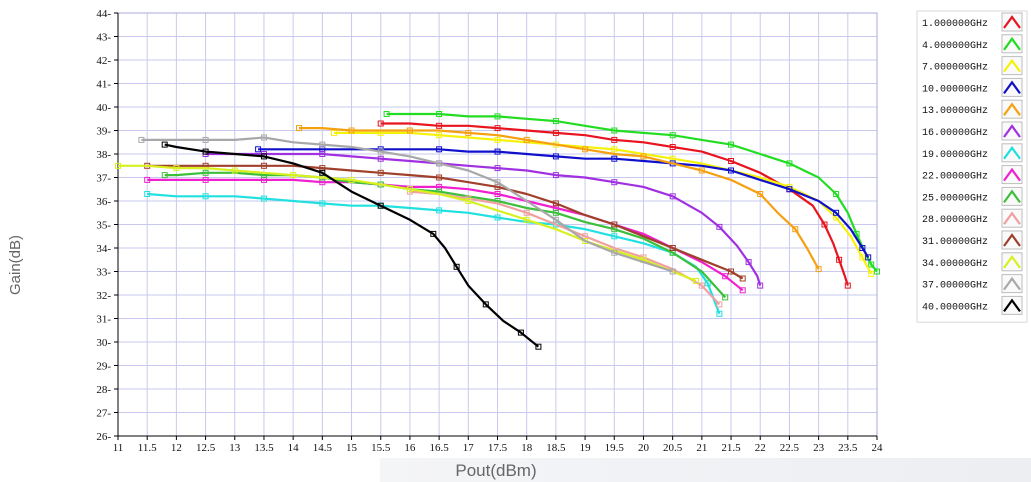 Image resolution: width=1031 pixels, height=482 pixels. Describe the element at coordinates (103, 320) in the screenshot. I see `y-tick-label: 31-` at that location.